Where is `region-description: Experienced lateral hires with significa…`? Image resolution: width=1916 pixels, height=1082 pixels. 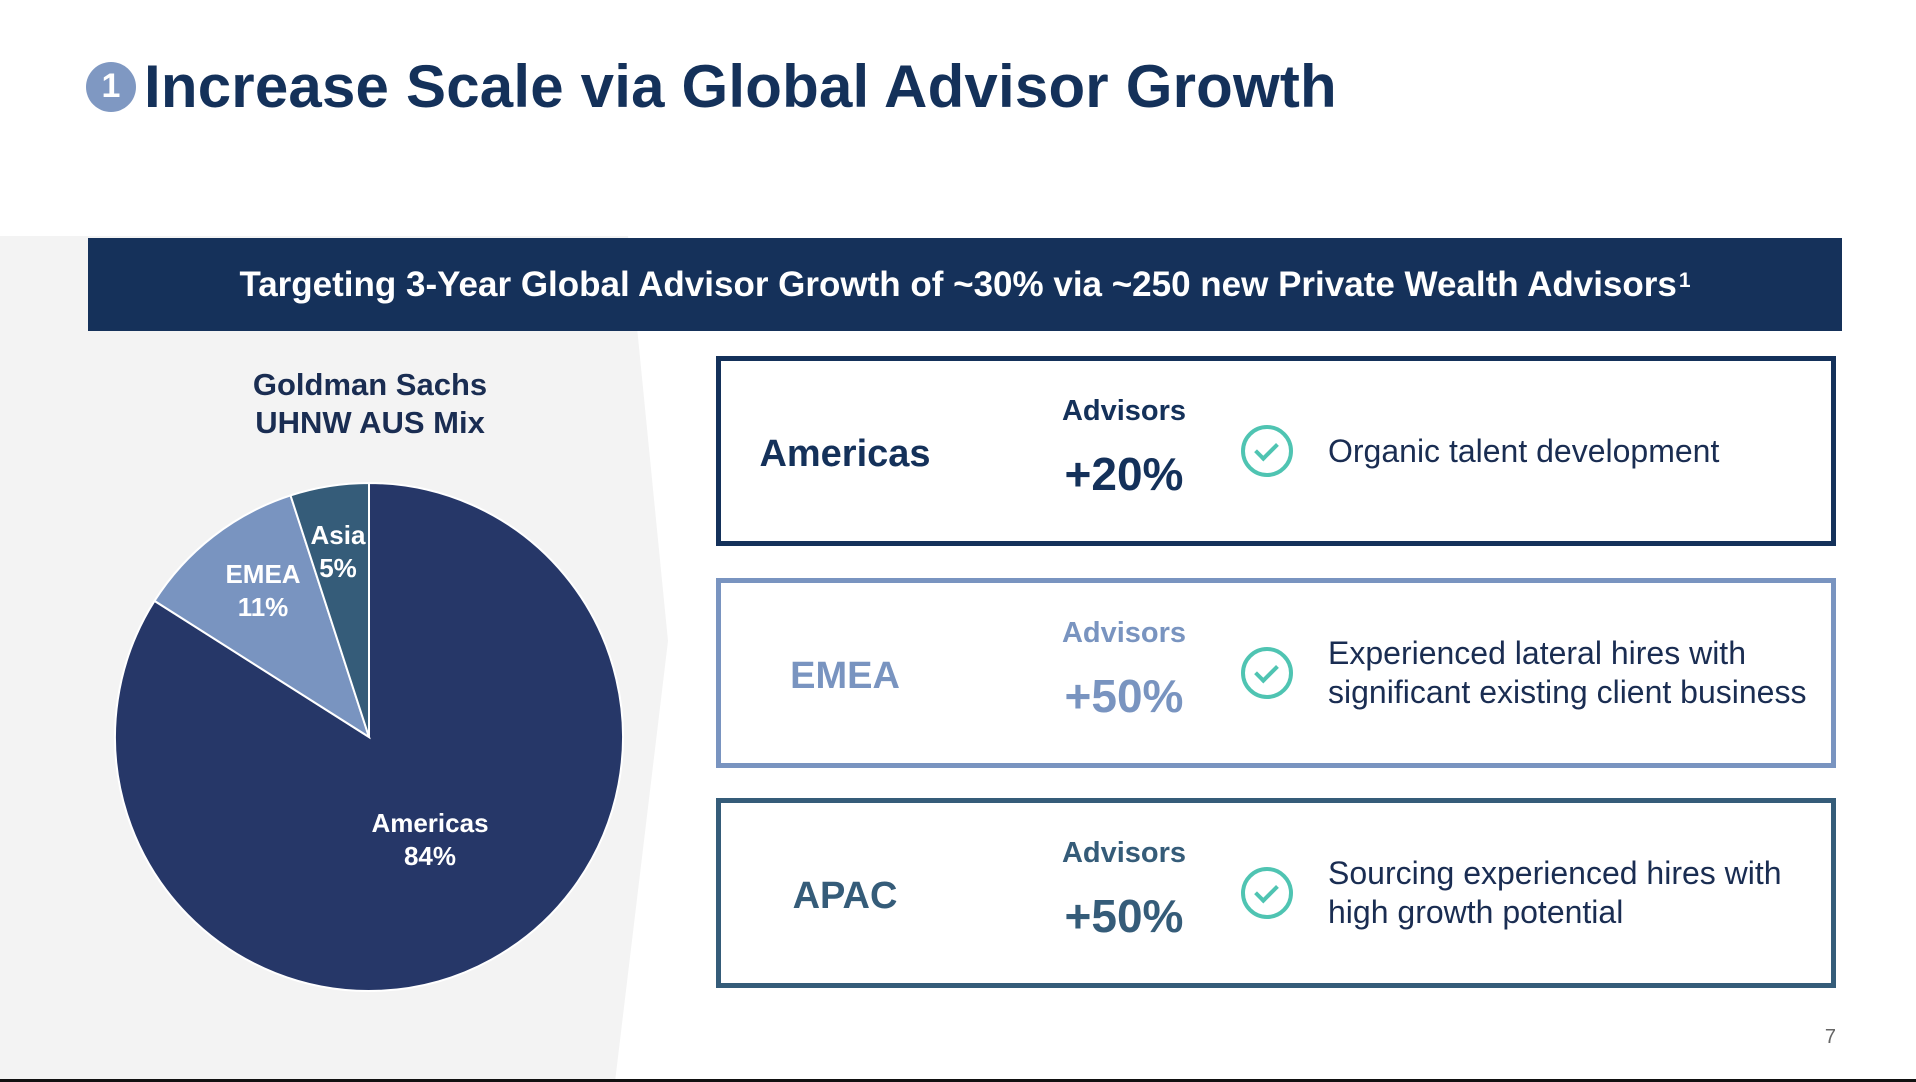
region-description: Experienced lateral hires with significa… is located at coordinates (1578, 673).